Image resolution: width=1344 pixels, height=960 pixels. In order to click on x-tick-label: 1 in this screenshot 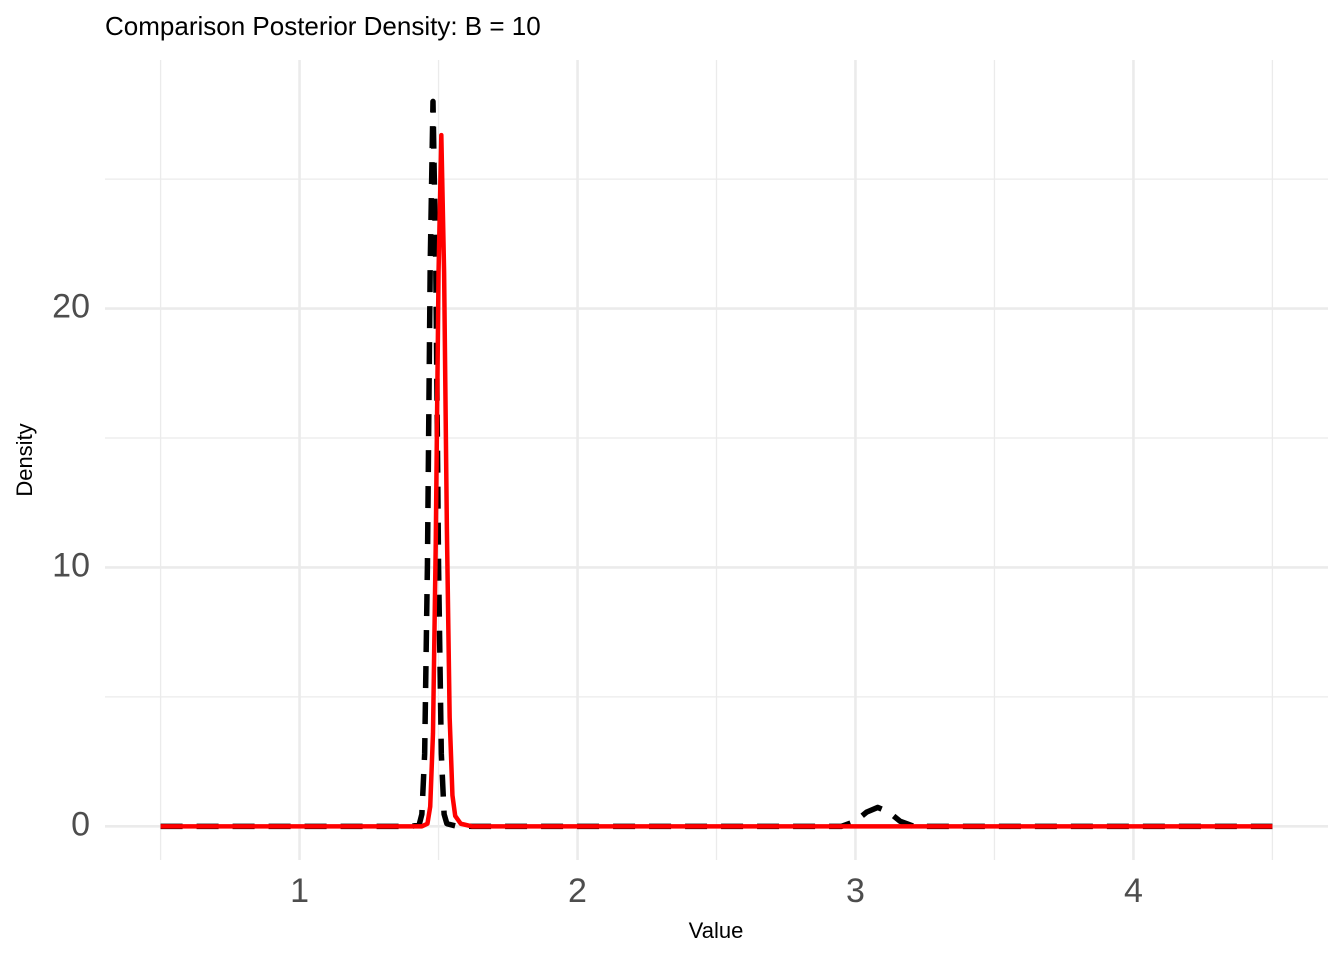, I will do `click(299, 891)`.